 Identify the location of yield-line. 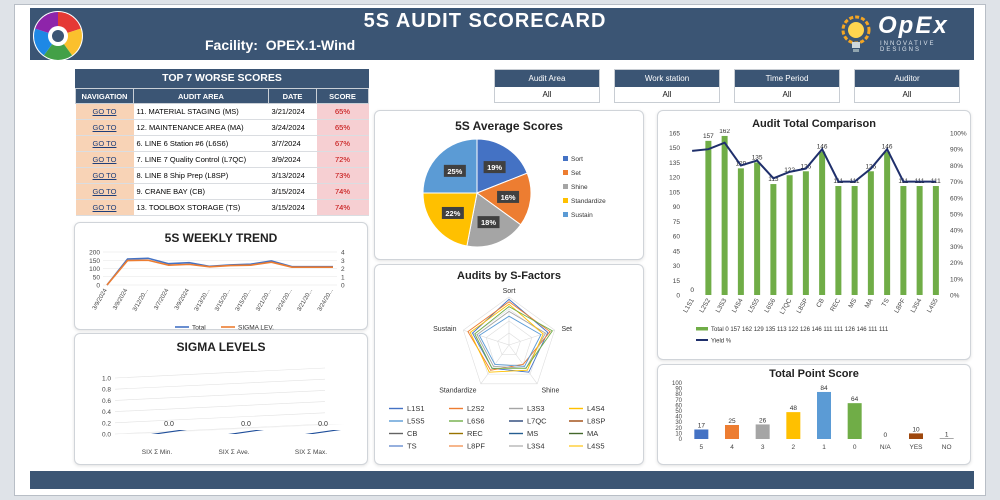
(814, 162).